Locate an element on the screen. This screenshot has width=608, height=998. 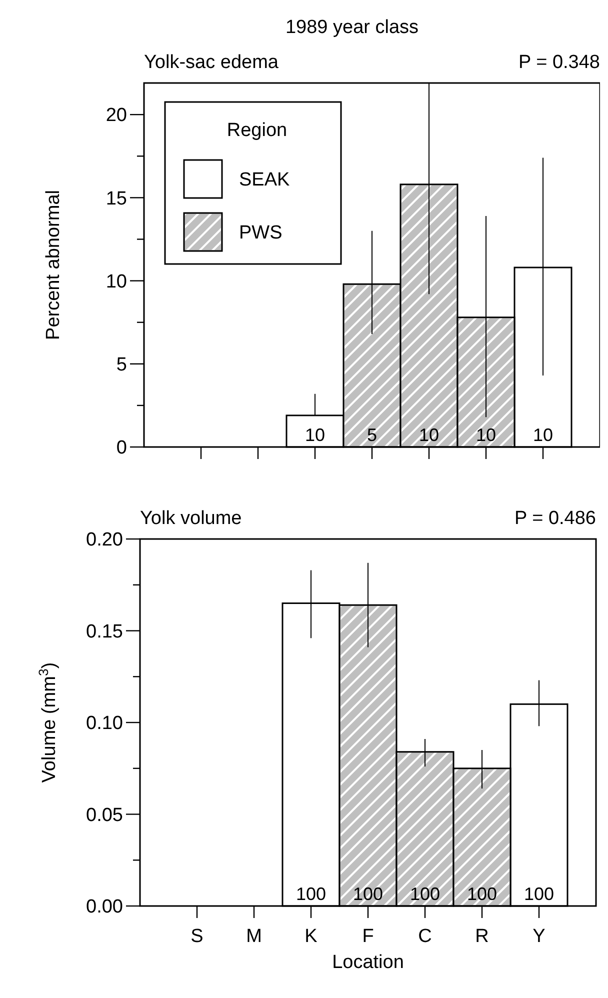
x-tick-label: S is located at coordinates (197, 936).